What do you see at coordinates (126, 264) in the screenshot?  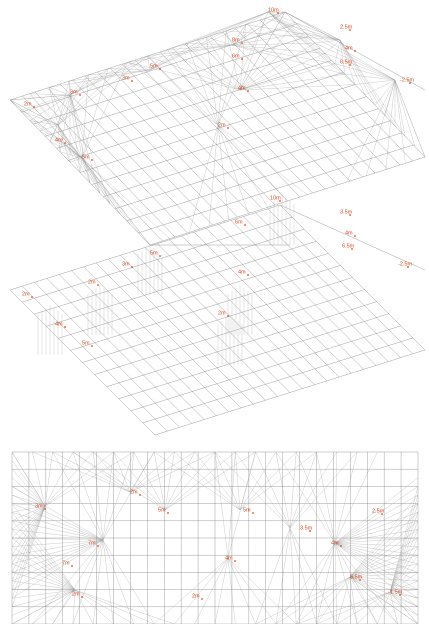 I see `height-label: 3m` at bounding box center [126, 264].